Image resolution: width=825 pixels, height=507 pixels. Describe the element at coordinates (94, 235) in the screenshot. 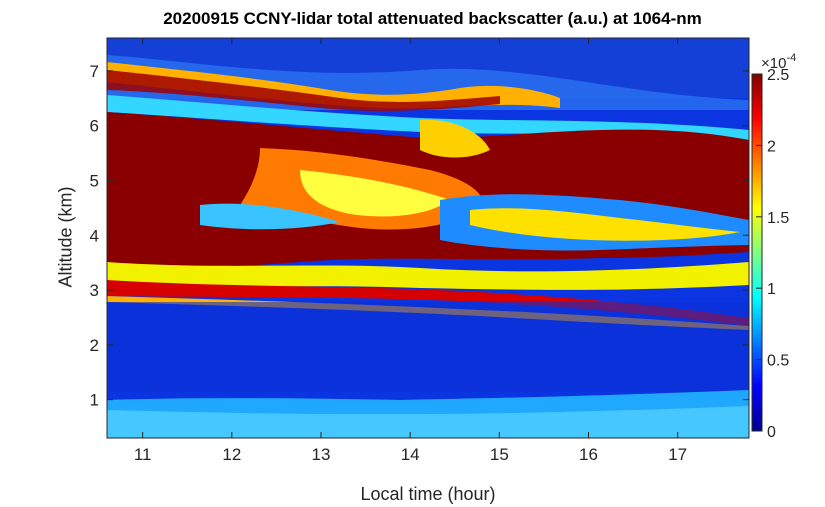

I see `y-tick-label: 4` at that location.